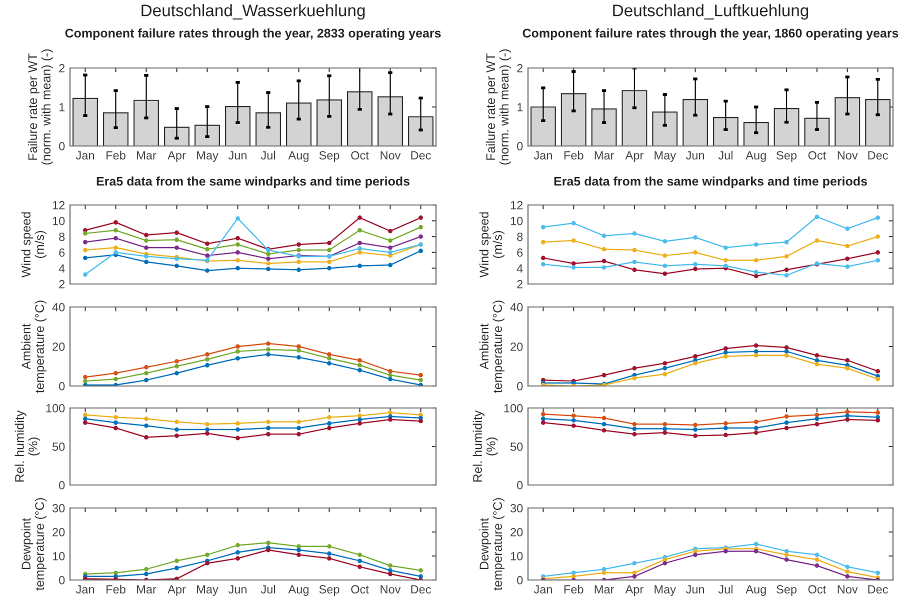 The width and height of the screenshot is (898, 597). What do you see at coordinates (710, 34) in the screenshot?
I see `chart-subtitle: Component failure rates through the year, 1860 operating years` at bounding box center [710, 34].